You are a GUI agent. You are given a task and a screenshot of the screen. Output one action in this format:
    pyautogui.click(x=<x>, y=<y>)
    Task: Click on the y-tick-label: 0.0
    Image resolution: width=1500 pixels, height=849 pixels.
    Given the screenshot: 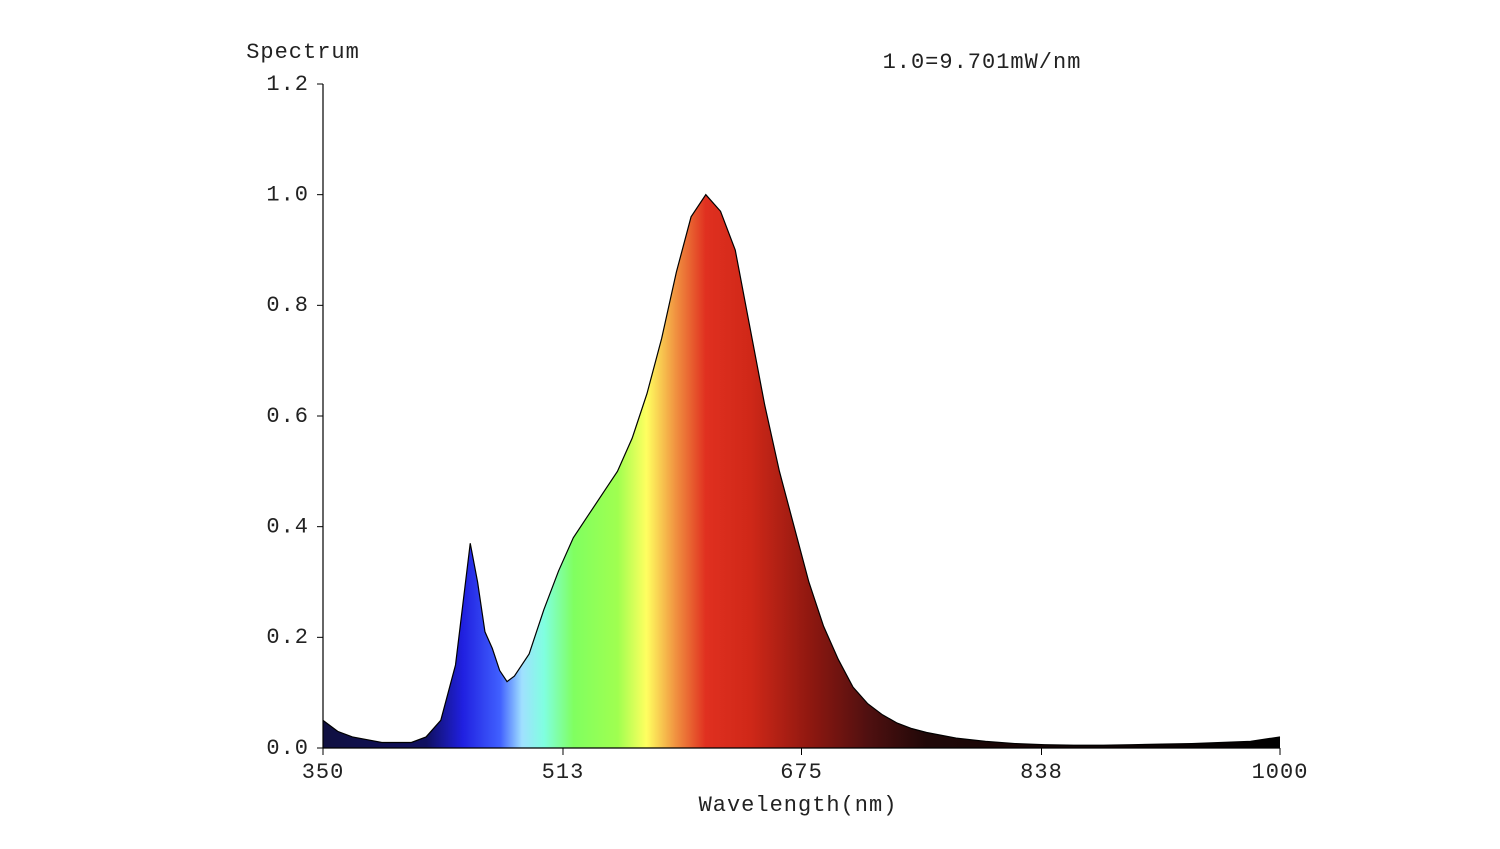 What is the action you would take?
    pyautogui.click(x=287, y=748)
    